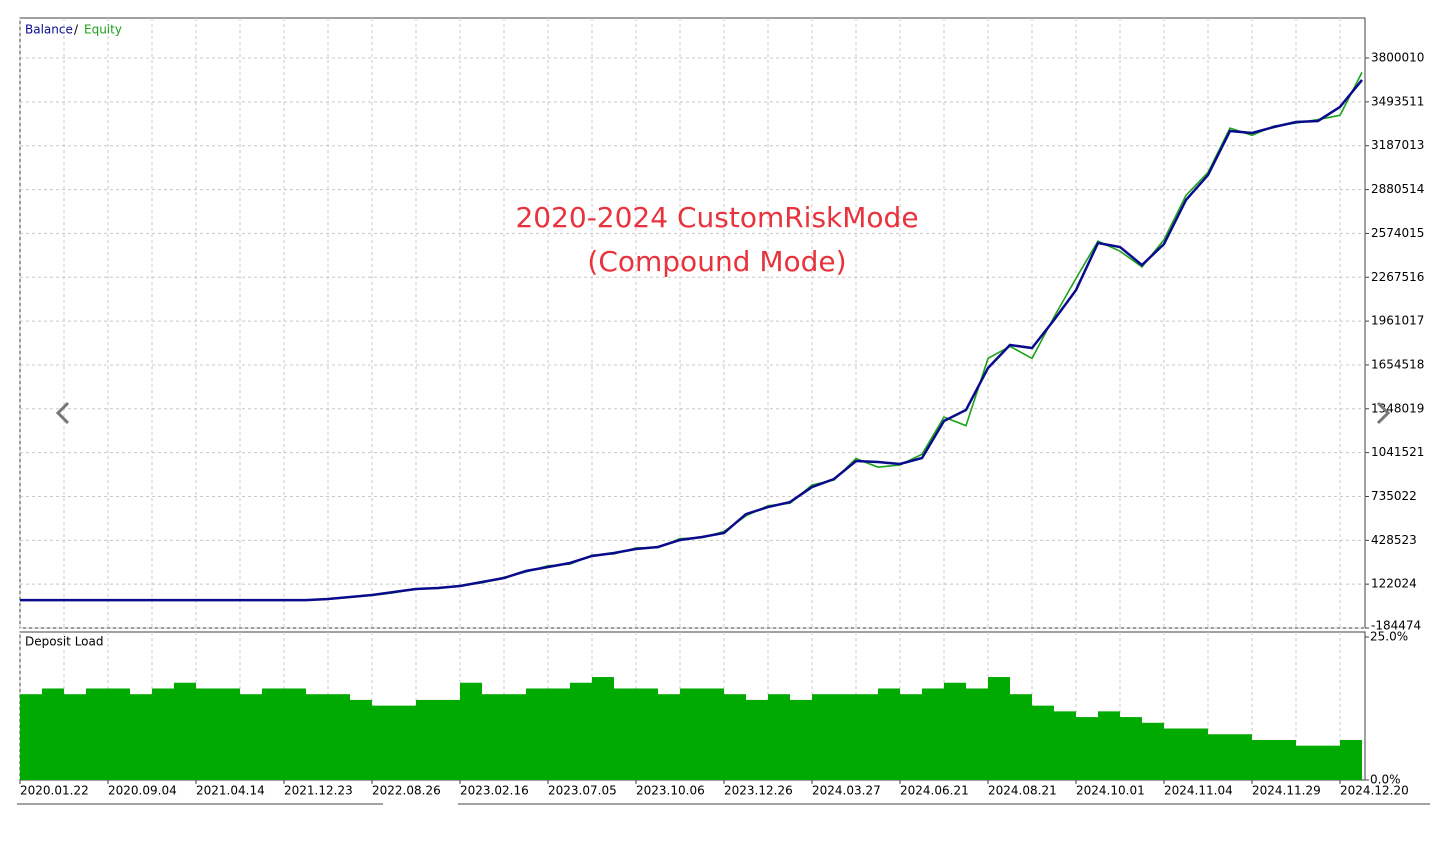 The width and height of the screenshot is (1445, 853). I want to click on x-tick-label: 2024.03.27, so click(846, 791).